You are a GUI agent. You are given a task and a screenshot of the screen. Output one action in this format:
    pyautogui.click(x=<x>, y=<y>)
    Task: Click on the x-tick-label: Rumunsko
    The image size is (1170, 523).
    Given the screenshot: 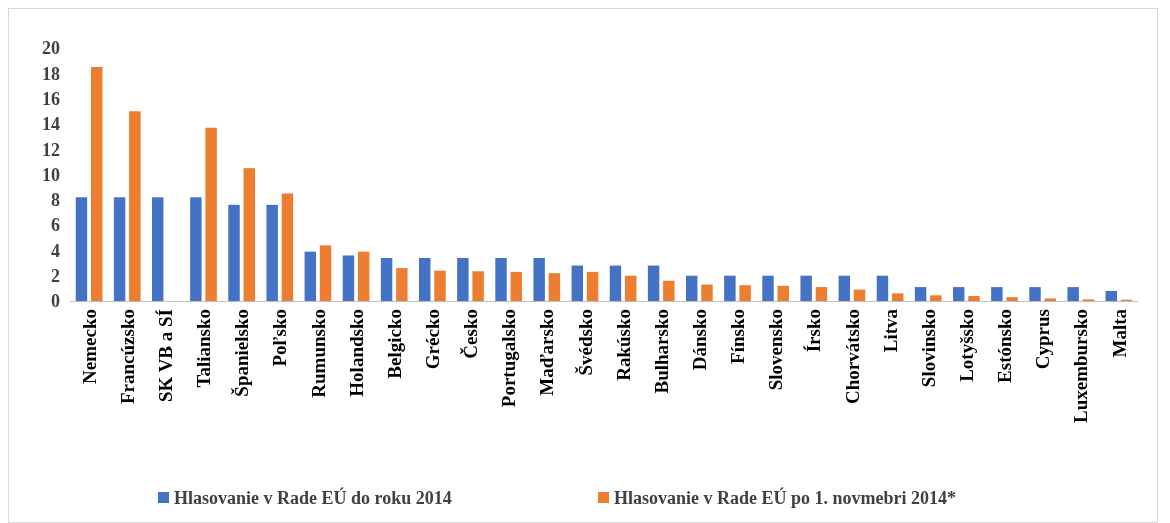 What is the action you would take?
    pyautogui.click(x=318, y=353)
    